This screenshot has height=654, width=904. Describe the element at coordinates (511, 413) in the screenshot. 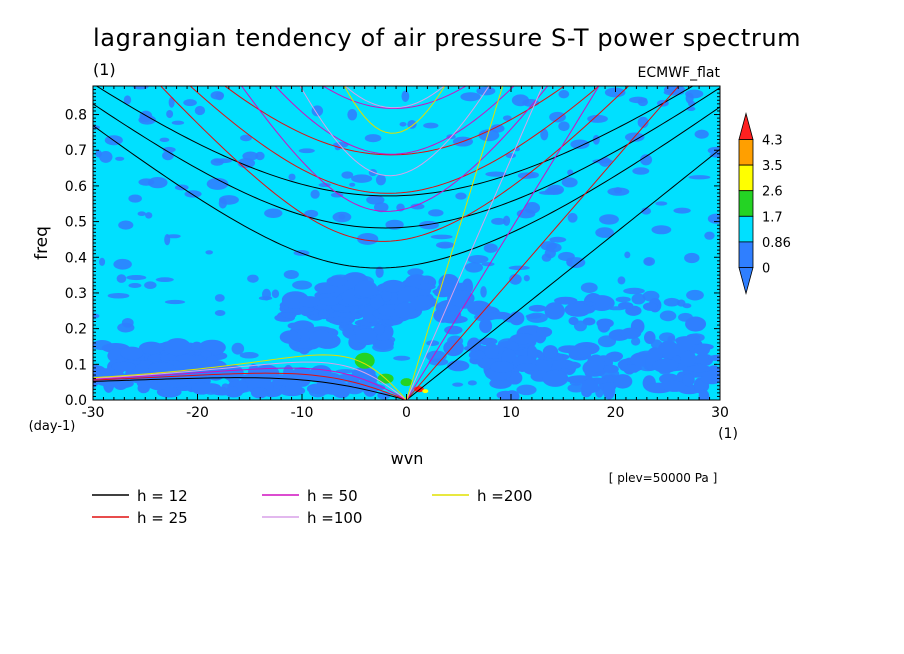

I see `x-tick-label: 10` at that location.